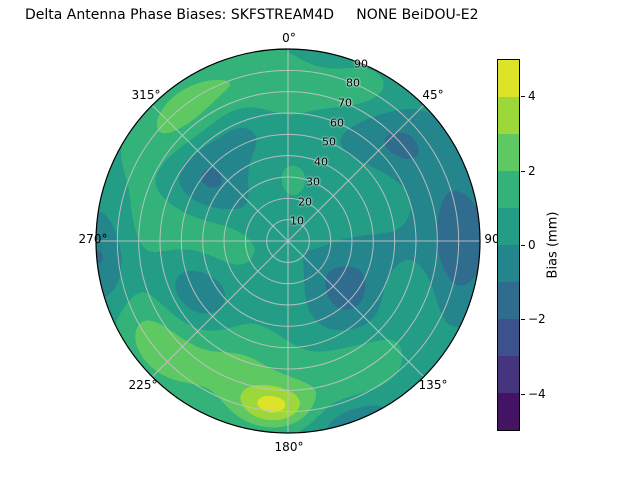  Describe the element at coordinates (337, 123) in the screenshot. I see `r-label-60: 60` at that location.